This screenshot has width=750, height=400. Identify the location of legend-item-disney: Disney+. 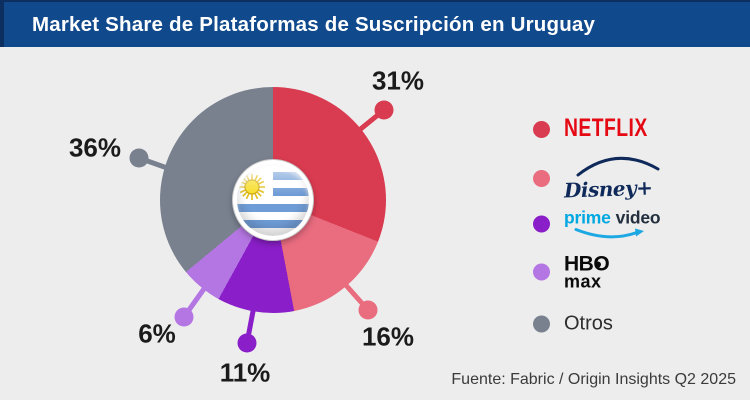
(596, 179).